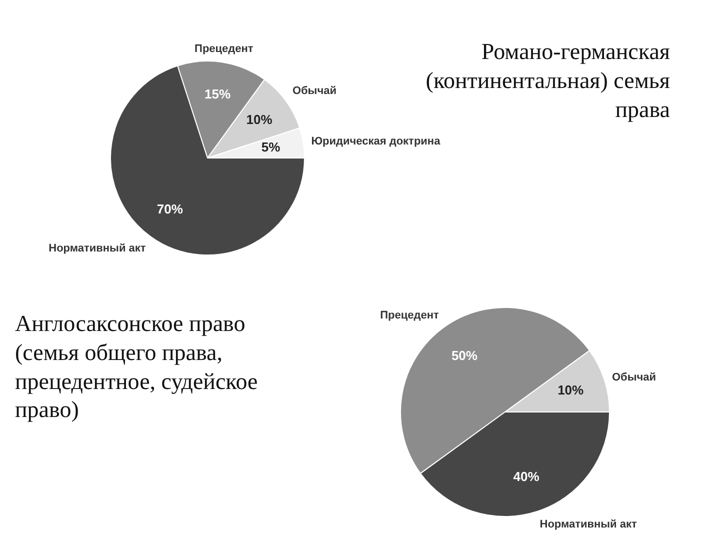  I want to click on data-label: 15%, so click(217, 94).